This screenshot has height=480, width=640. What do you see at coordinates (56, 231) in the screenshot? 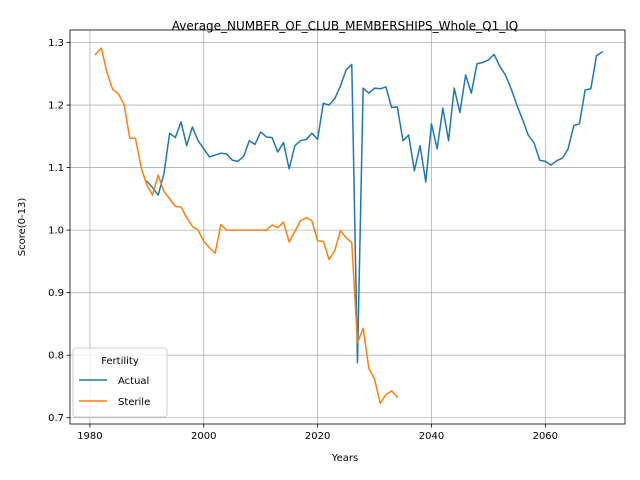
I see `y-tick-label: 1.0` at bounding box center [56, 231].